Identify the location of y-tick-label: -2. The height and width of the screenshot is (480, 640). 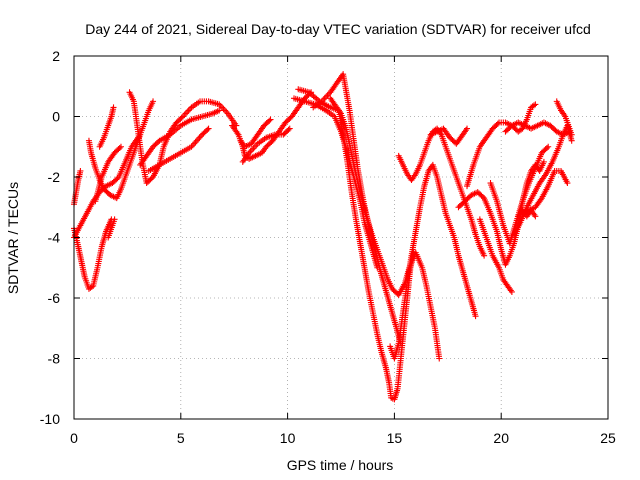
(54, 177).